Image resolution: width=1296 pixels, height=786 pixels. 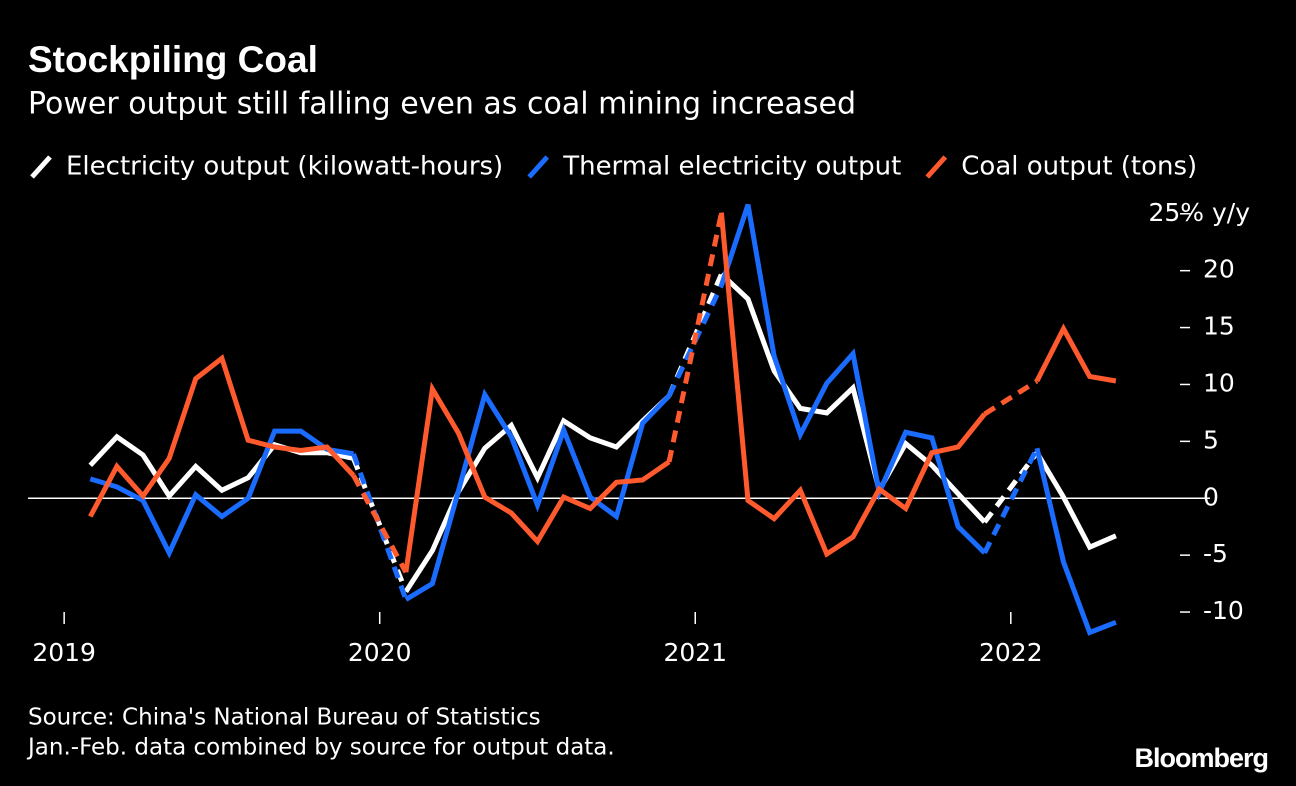 I want to click on y-tick-label: 10, so click(x=1219, y=382).